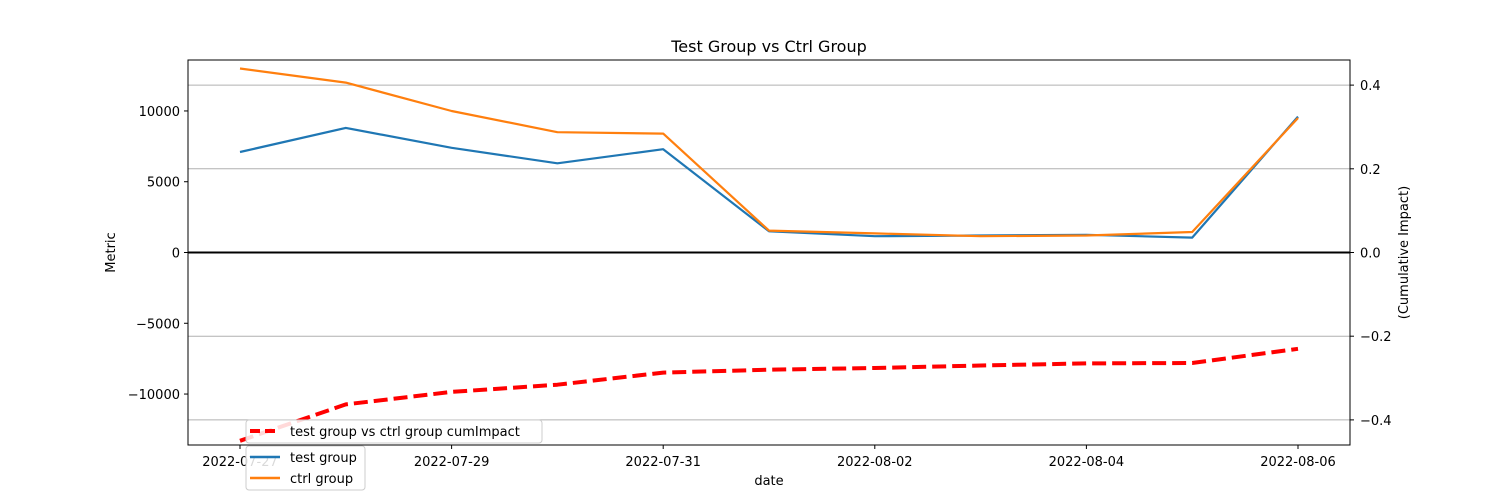 This screenshot has width=1500, height=500. What do you see at coordinates (176, 254) in the screenshot?
I see `y-tick-label: 0` at bounding box center [176, 254].